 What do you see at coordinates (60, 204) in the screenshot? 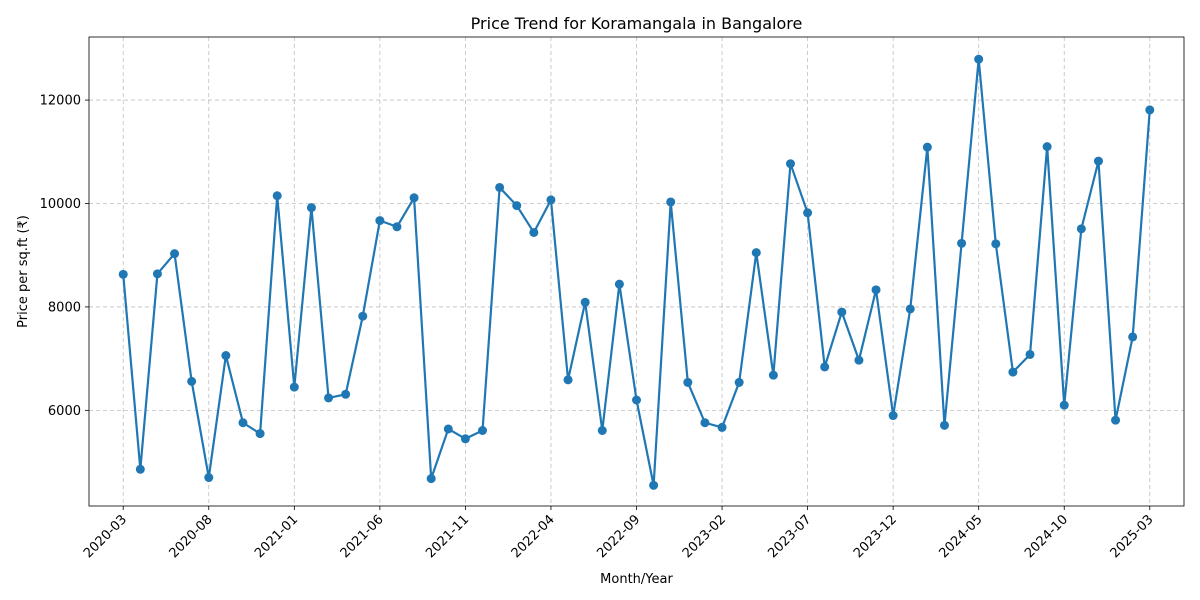
I see `y-tick-label: 10000` at bounding box center [60, 204].